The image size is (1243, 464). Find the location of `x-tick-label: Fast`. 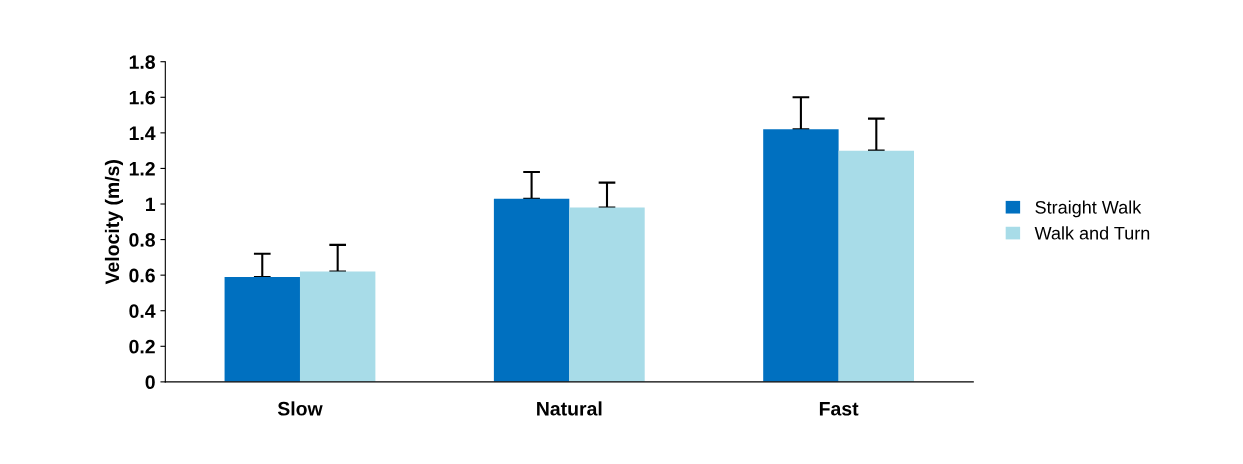

x-tick-label: Fast is located at coordinates (839, 409).